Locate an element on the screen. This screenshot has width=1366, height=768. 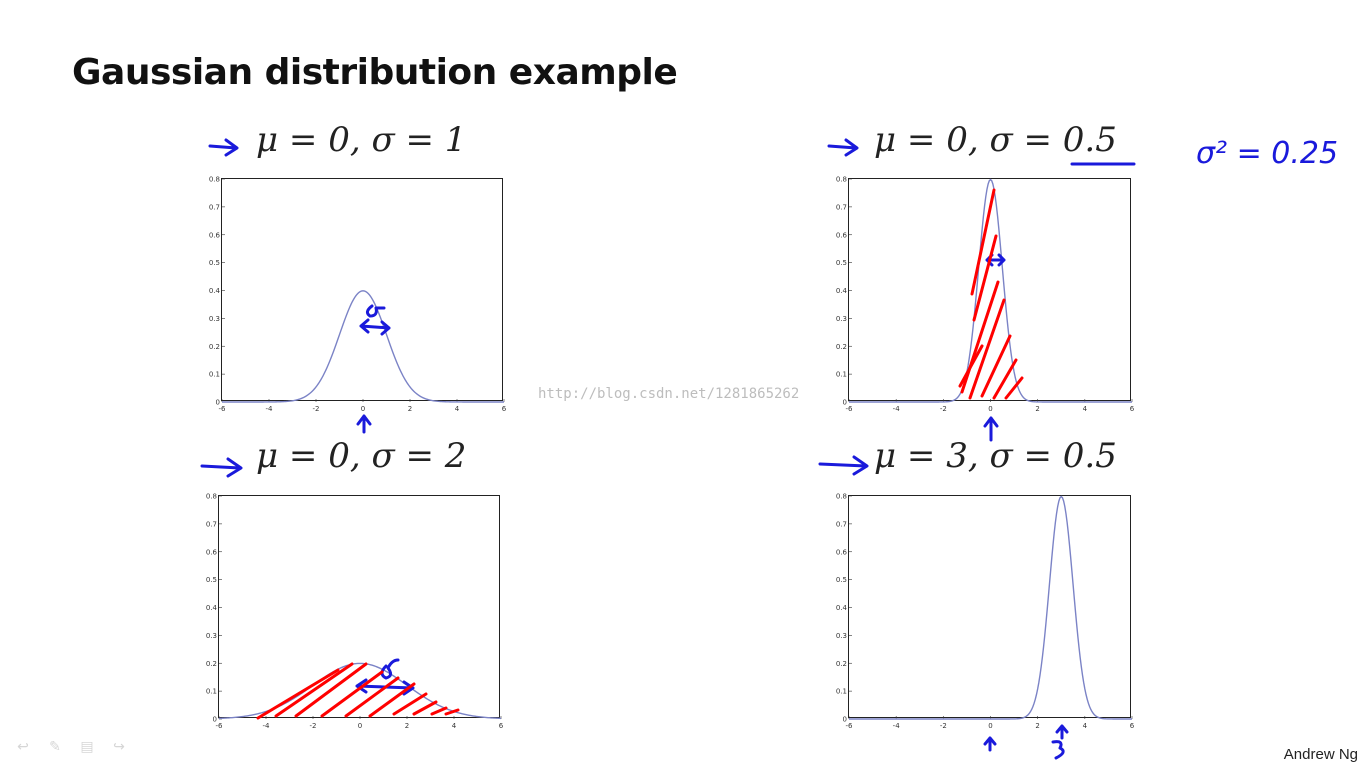
param-sigma-4: σ = 0.5 is located at coordinates (1053, 456).